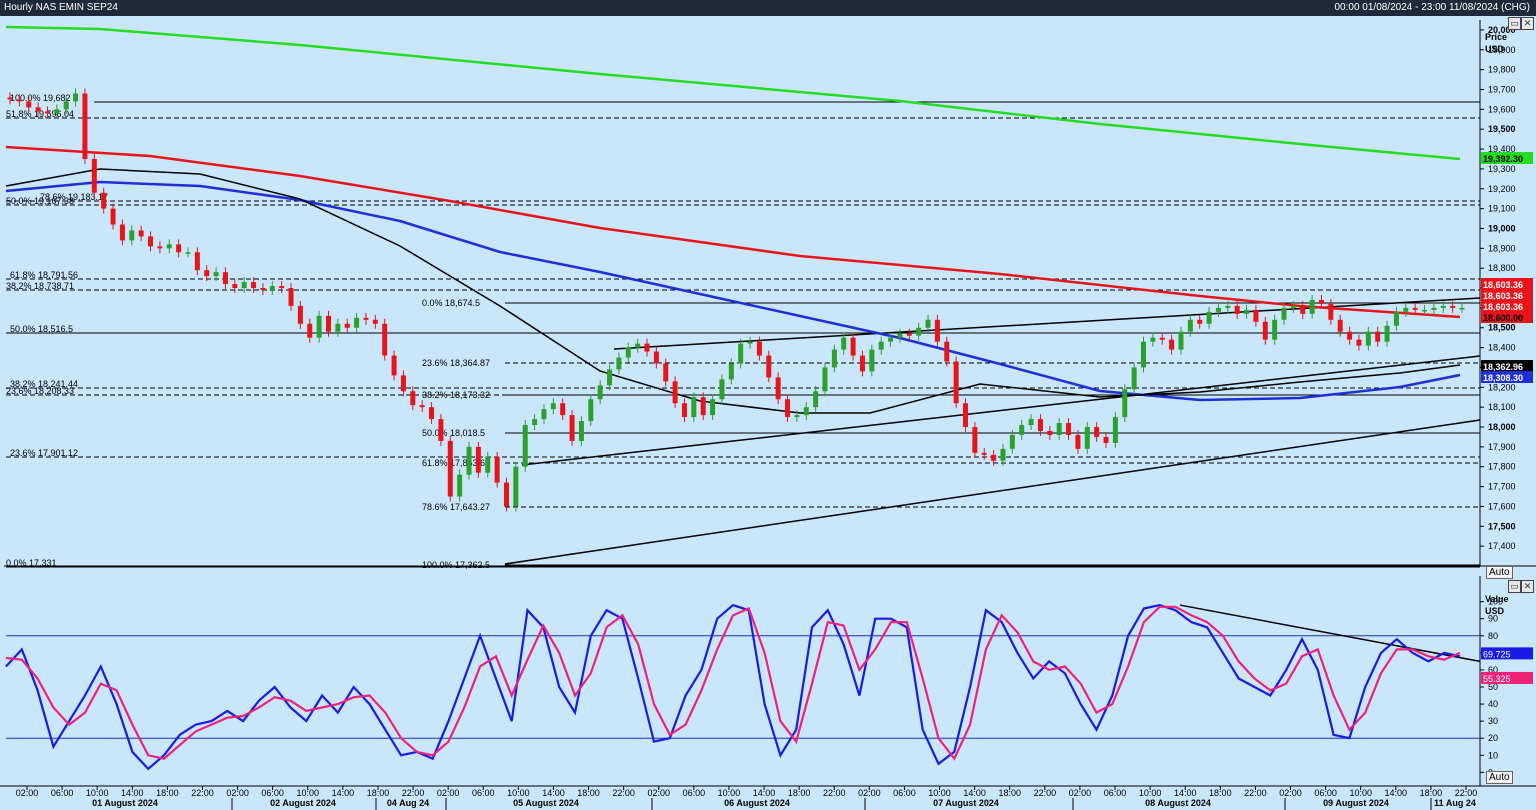 This screenshot has width=1536, height=810. Describe the element at coordinates (1502, 70) in the screenshot. I see `price-tick-label: 19,800` at that location.